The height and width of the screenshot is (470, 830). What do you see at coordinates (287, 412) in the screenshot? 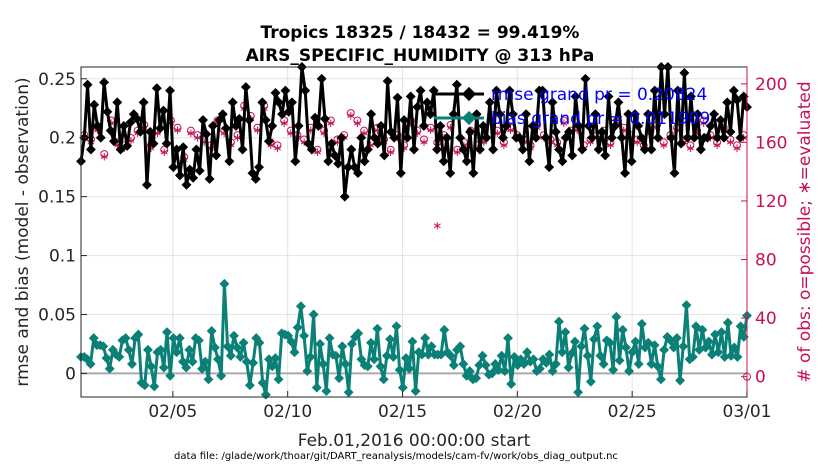
I see `x-tick-label: 02/10` at bounding box center [287, 412].